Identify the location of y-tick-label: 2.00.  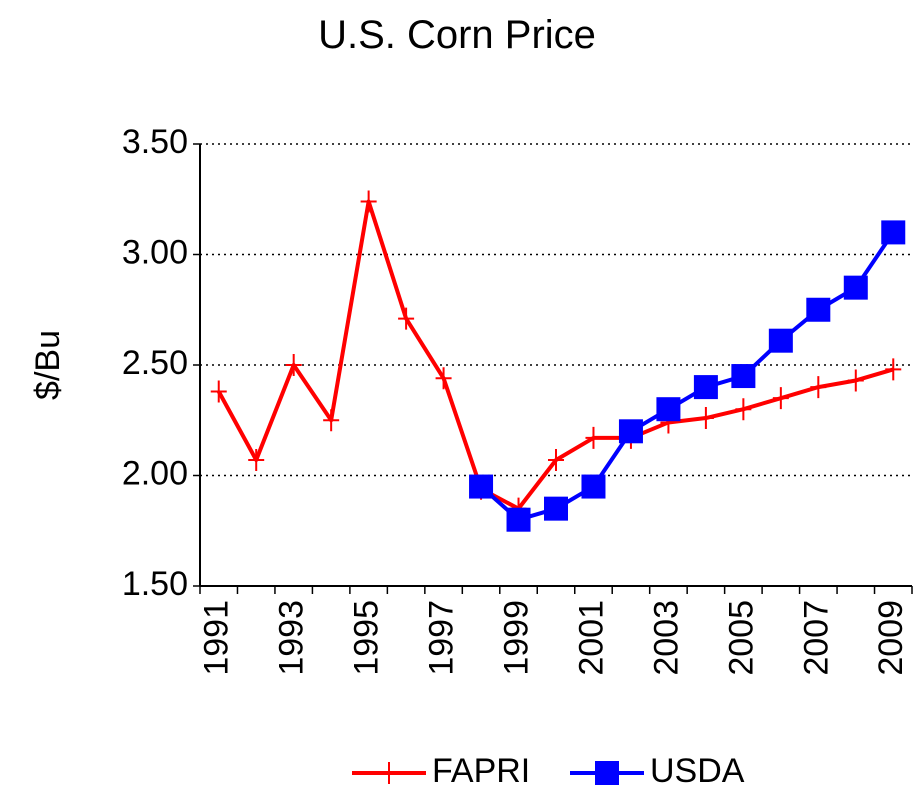
(155, 473).